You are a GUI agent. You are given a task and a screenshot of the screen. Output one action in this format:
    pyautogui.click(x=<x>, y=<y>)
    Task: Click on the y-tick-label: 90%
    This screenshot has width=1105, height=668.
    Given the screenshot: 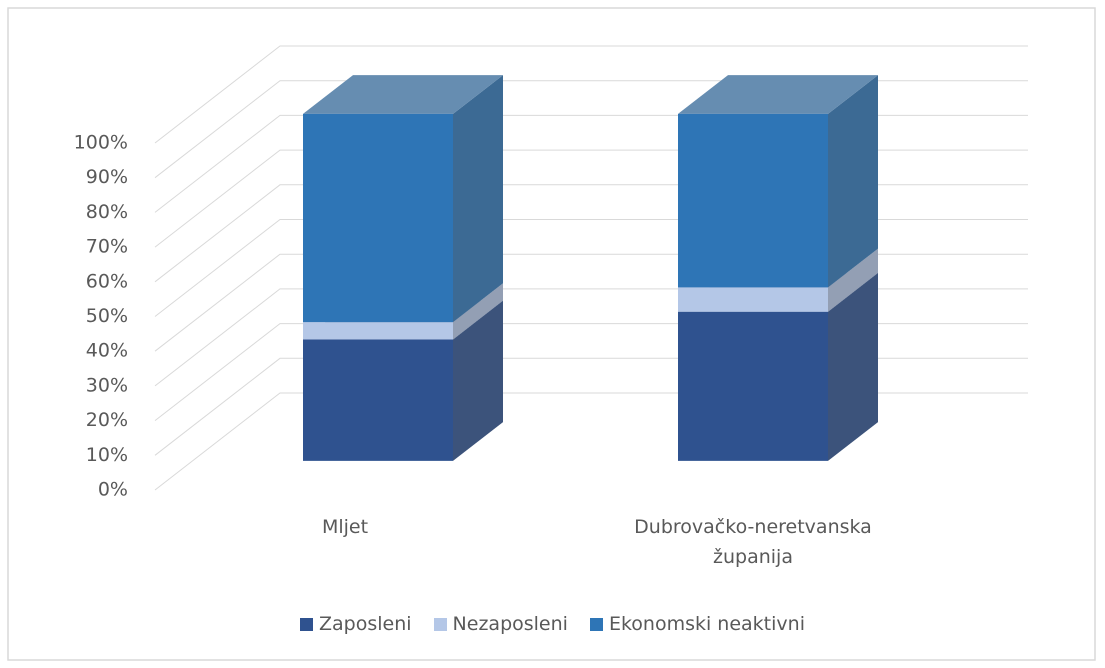 What is the action you would take?
    pyautogui.click(x=107, y=177)
    